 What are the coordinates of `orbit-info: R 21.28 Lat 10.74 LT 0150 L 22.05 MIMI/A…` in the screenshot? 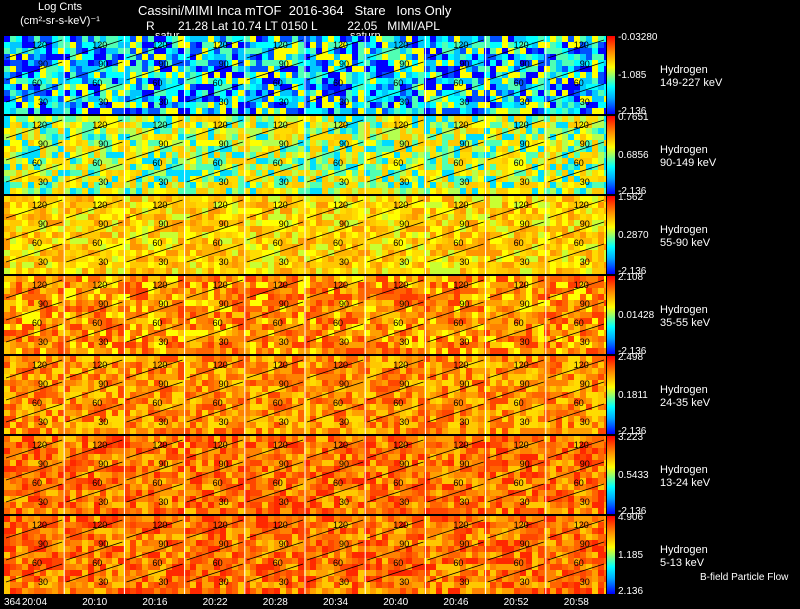 It's located at (293, 26).